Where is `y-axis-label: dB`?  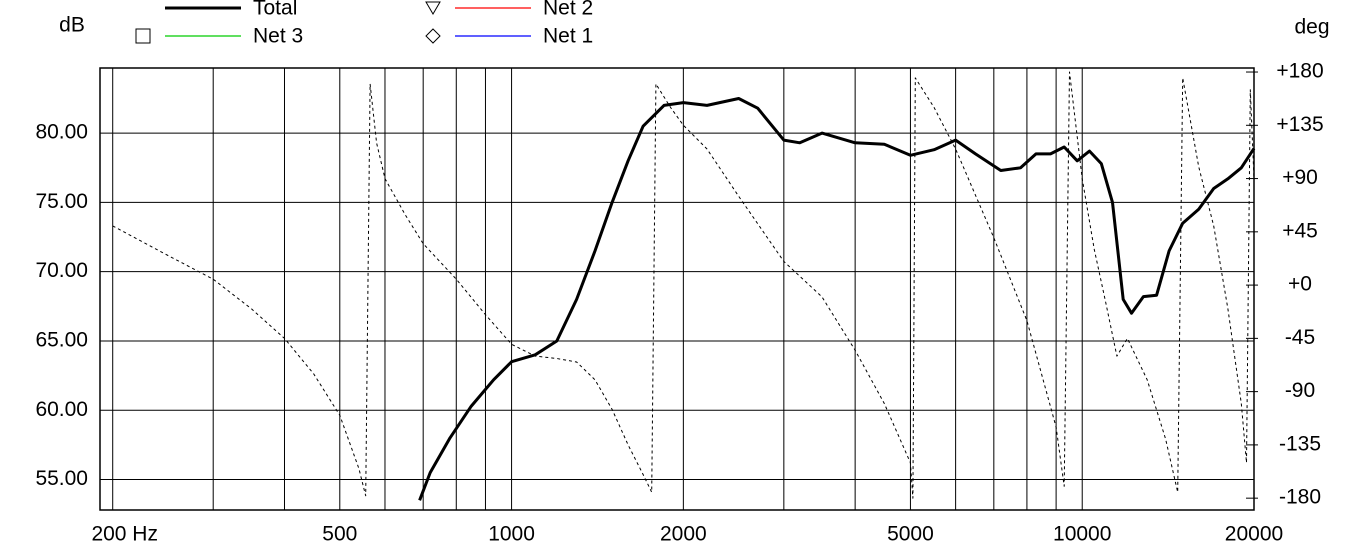 y-axis-label: dB is located at coordinates (72, 25).